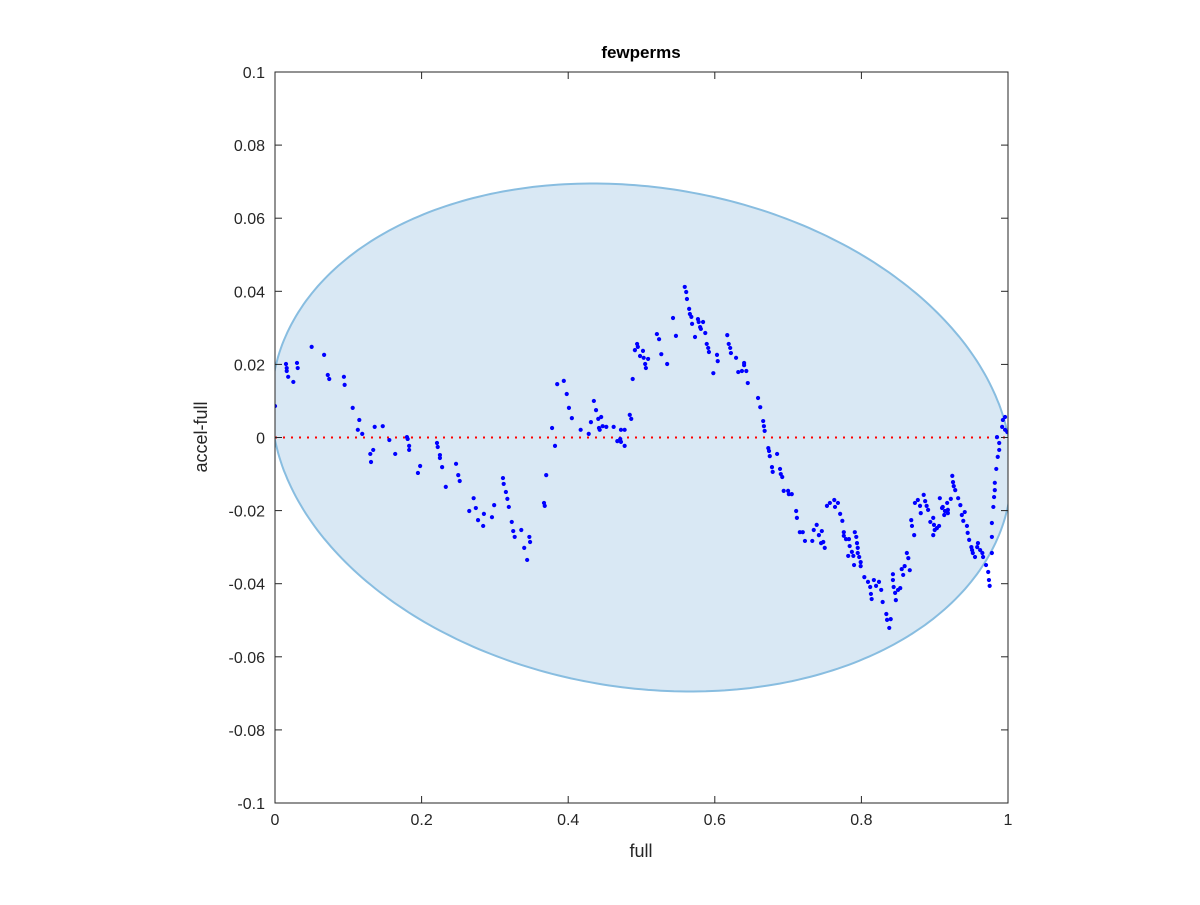 Image resolution: width=1200 pixels, height=905 pixels. Describe the element at coordinates (249, 146) in the screenshot. I see `y-tick-label: 0.08` at that location.